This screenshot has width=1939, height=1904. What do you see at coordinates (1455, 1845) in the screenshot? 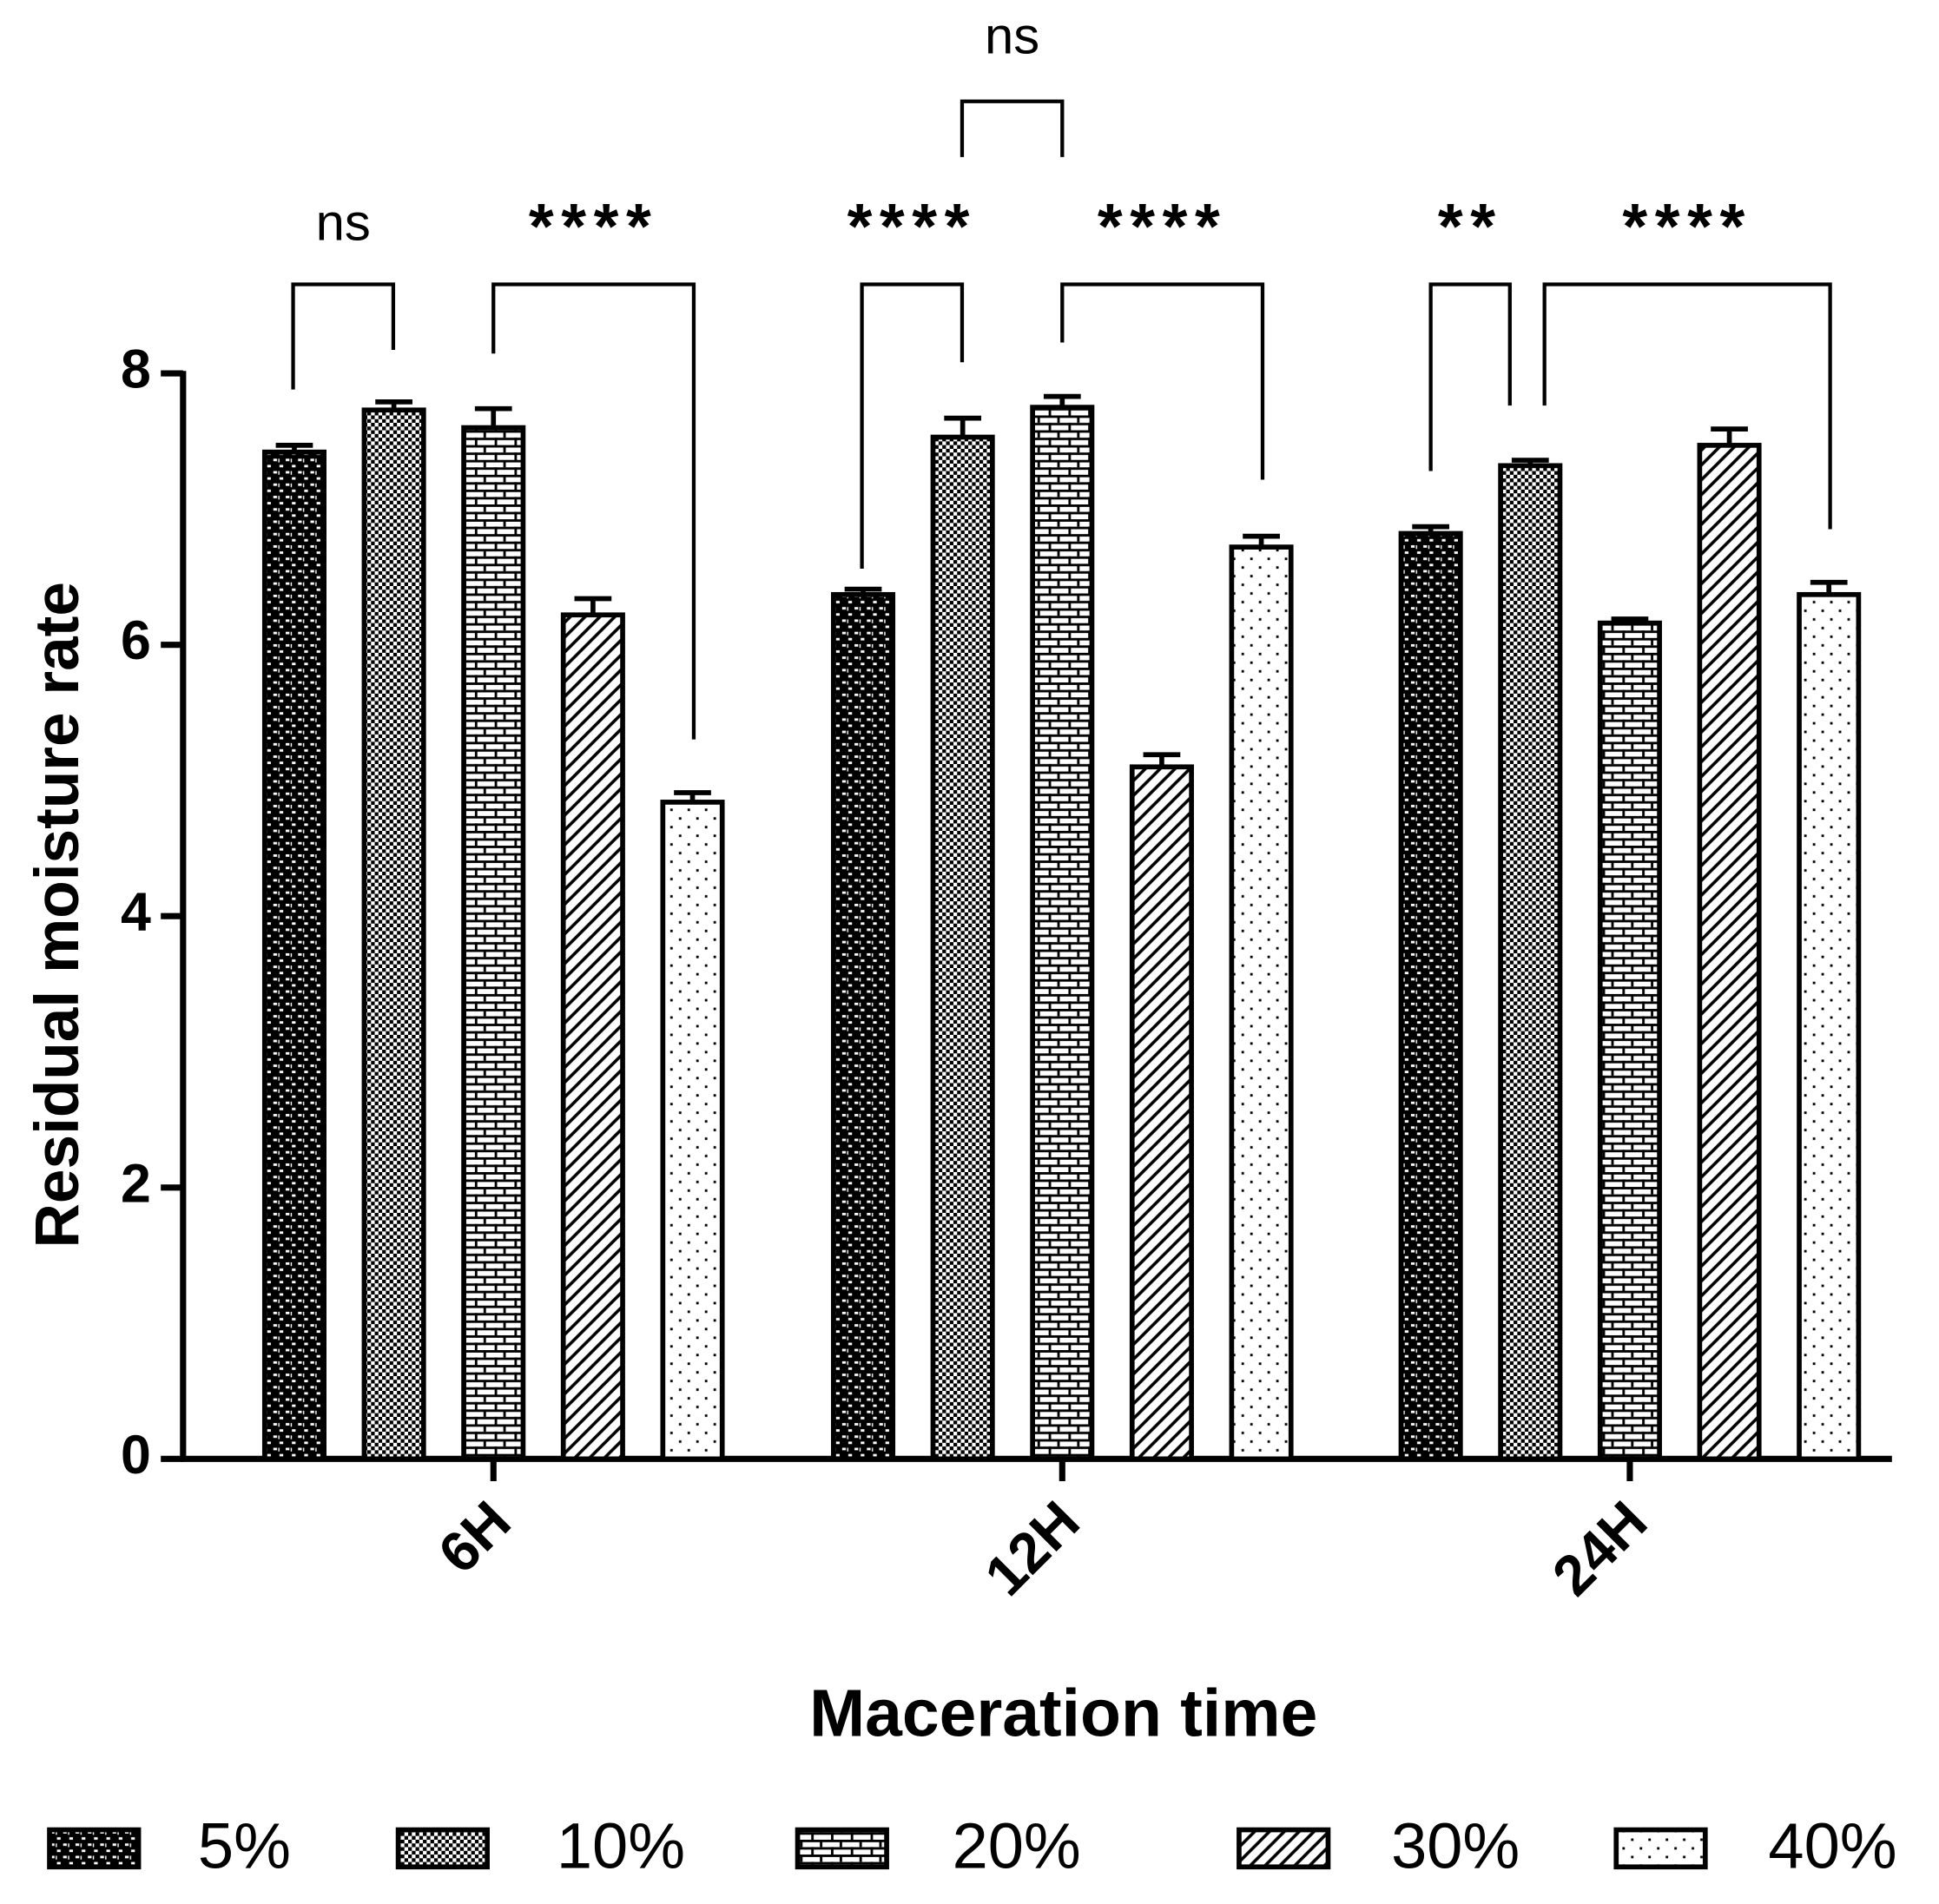
I see `legend-label: 30%` at bounding box center [1455, 1845].